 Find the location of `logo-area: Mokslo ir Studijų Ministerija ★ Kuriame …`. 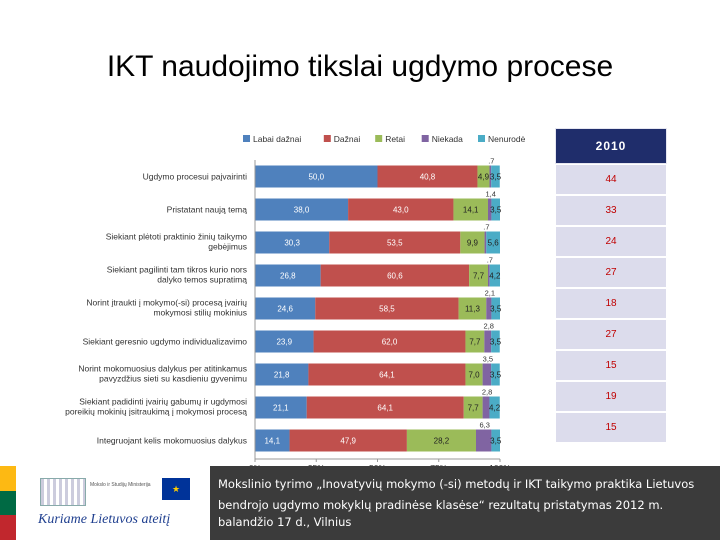

logo-area: Mokslo ir Studijų Ministerija ★ Kuriame … is located at coordinates (109, 503).